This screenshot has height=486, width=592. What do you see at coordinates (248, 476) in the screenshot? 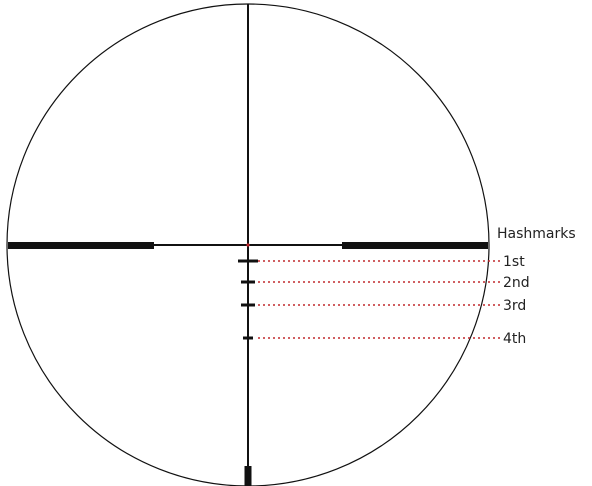
I see `bottom-thick-post` at bounding box center [248, 476].